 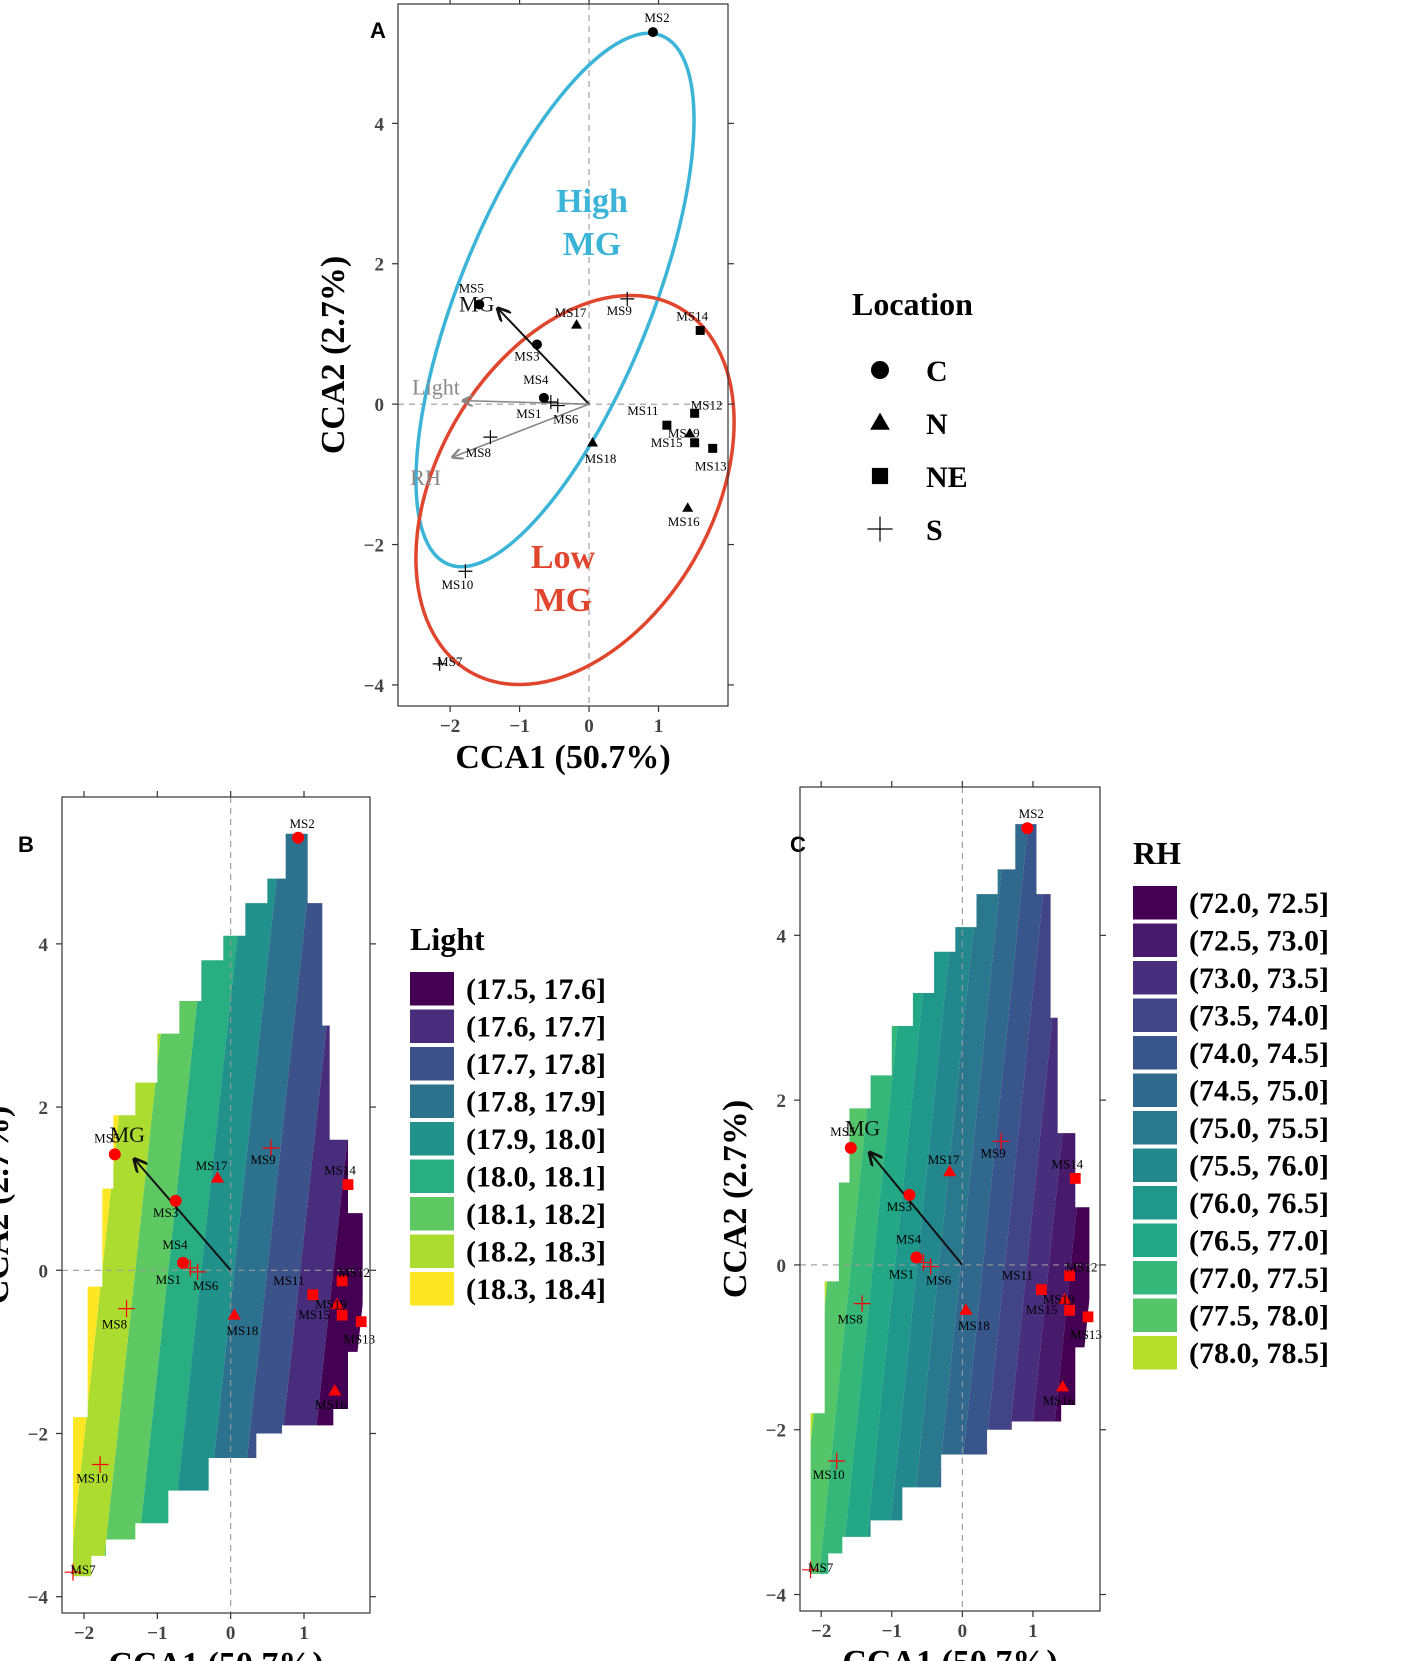 What do you see at coordinates (331, 1404) in the screenshot?
I see `point-label-ms16: MS16` at bounding box center [331, 1404].